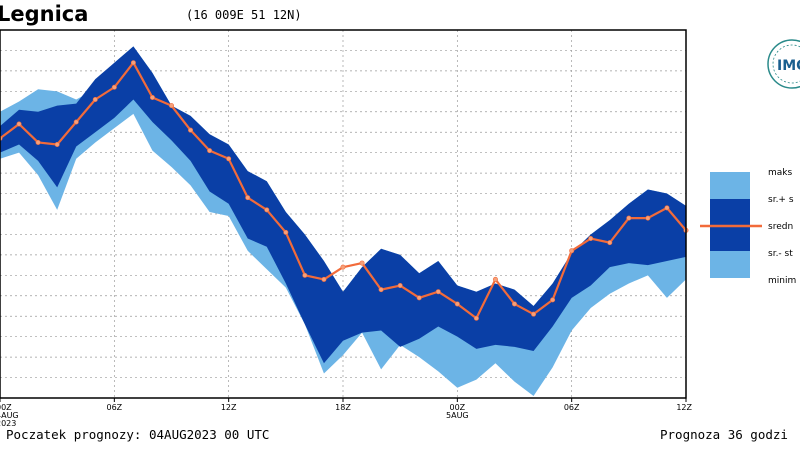 This screenshot has height=450, width=800. I want to click on legend-label-max: maks, so click(780, 173).